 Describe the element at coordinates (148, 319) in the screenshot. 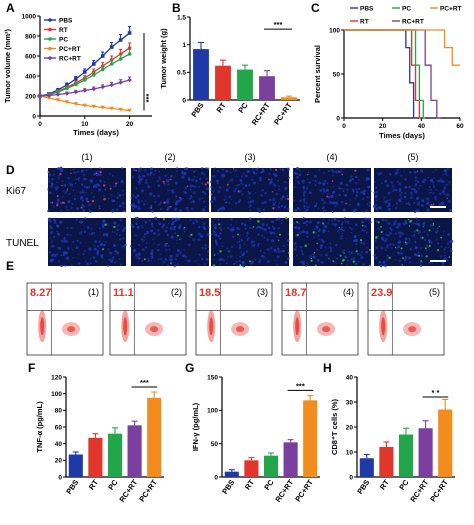

I see `dot-plot-frame` at that location.